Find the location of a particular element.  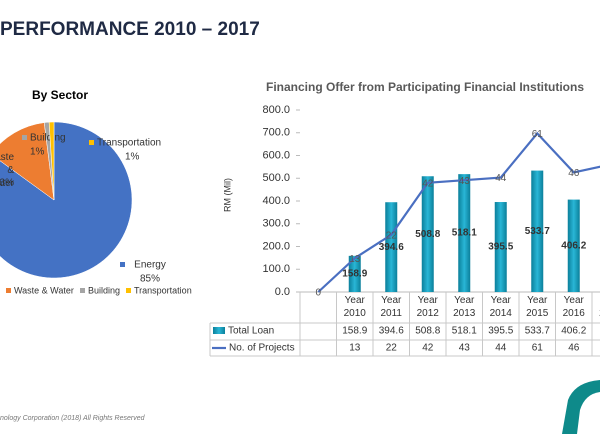

bar-value-label: 533.7 is located at coordinates (537, 231).